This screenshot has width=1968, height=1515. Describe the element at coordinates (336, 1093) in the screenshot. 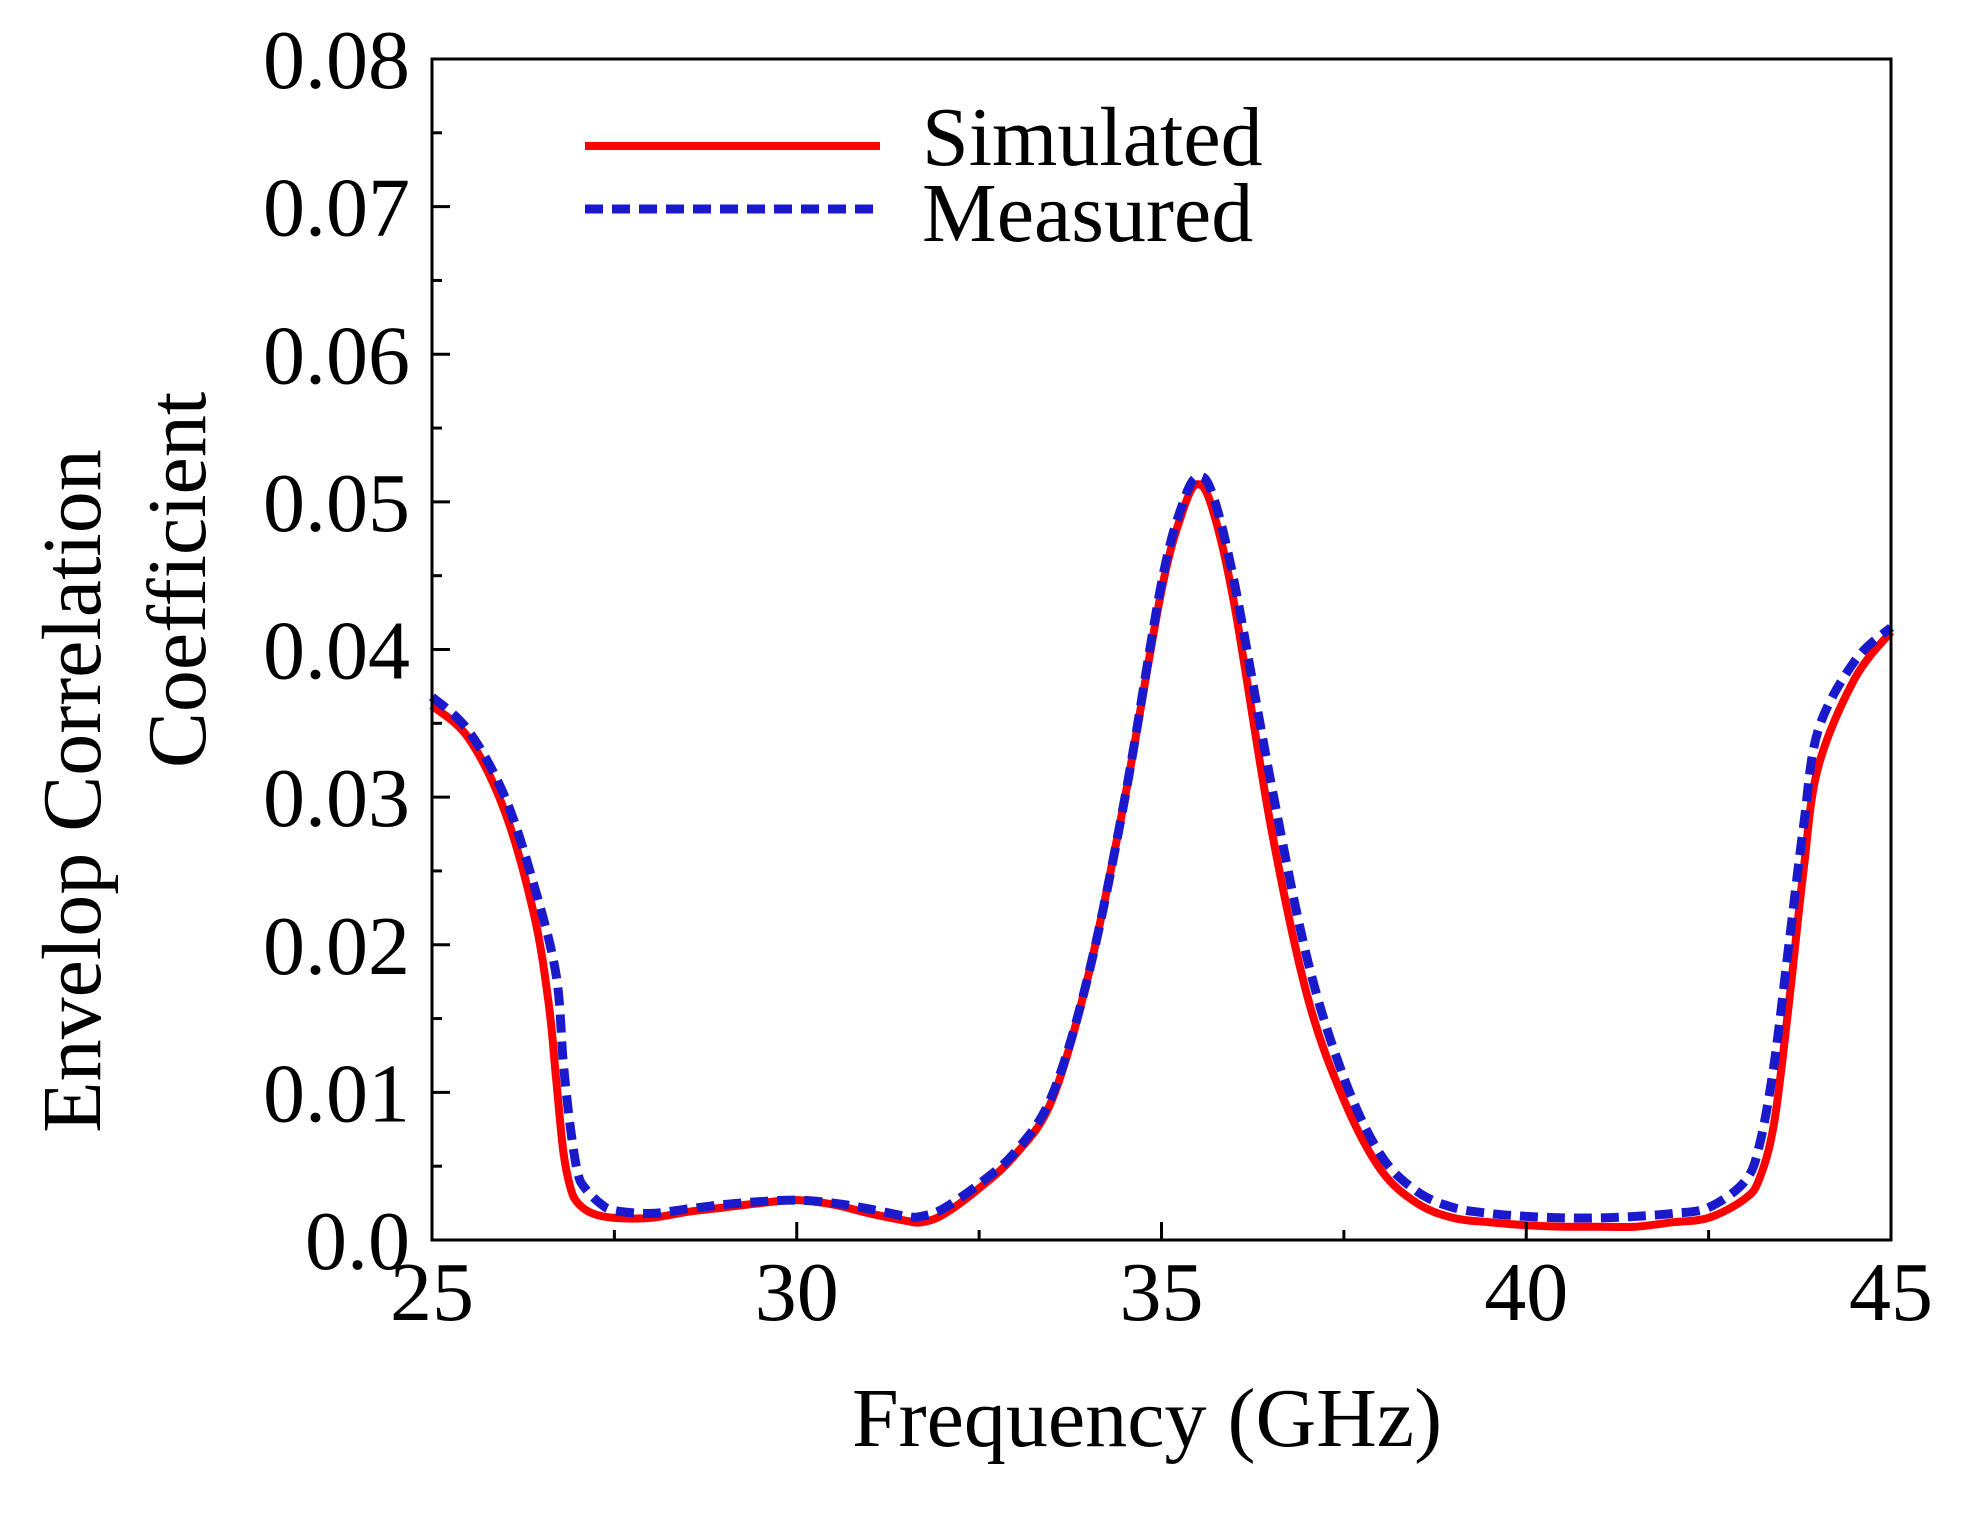

I see `y-tick-label: 0.01` at that location.